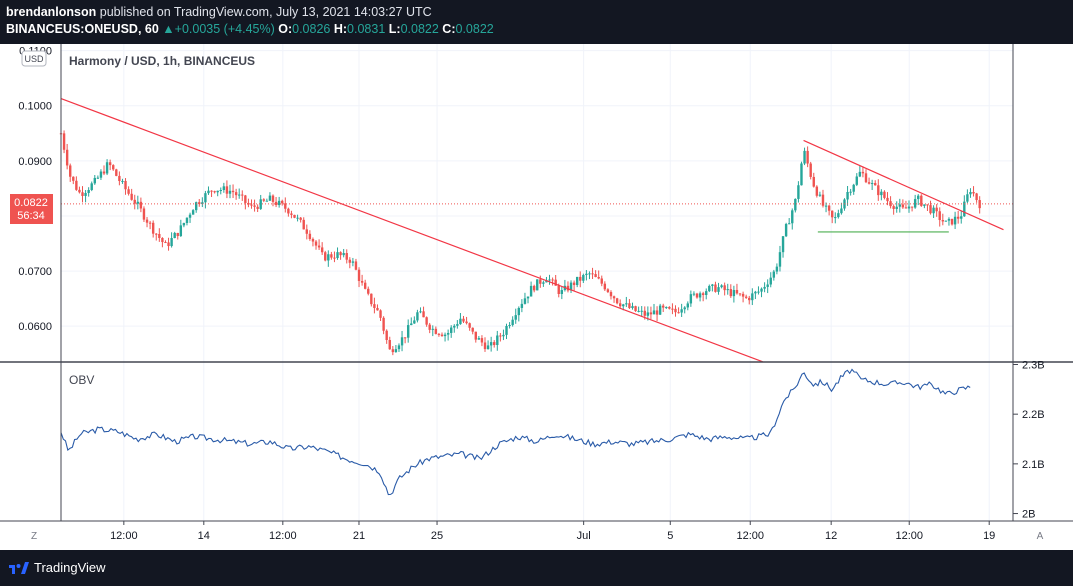 This screenshot has height=586, width=1073. What do you see at coordinates (1029, 440) in the screenshot?
I see `obv-axis: 2.3B 2.2B 2.1B 2B` at bounding box center [1029, 440].